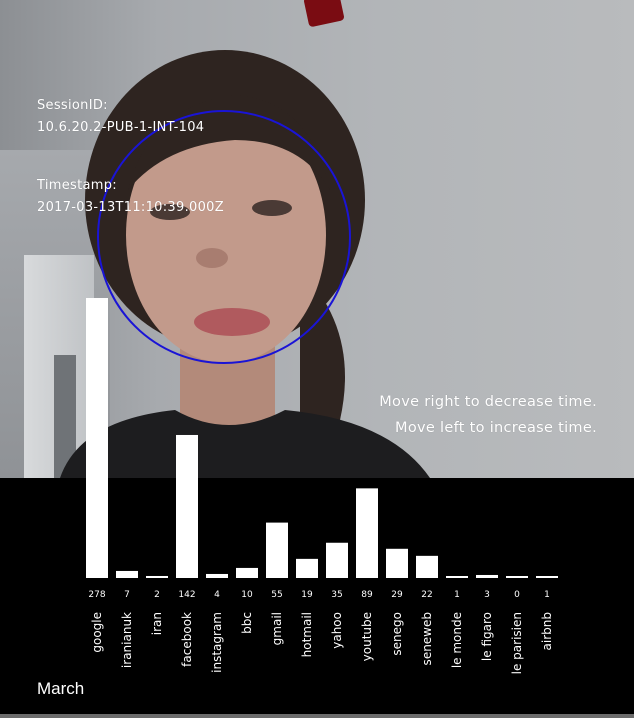  I want to click on value-label-iranianuk: 7, so click(127, 595).